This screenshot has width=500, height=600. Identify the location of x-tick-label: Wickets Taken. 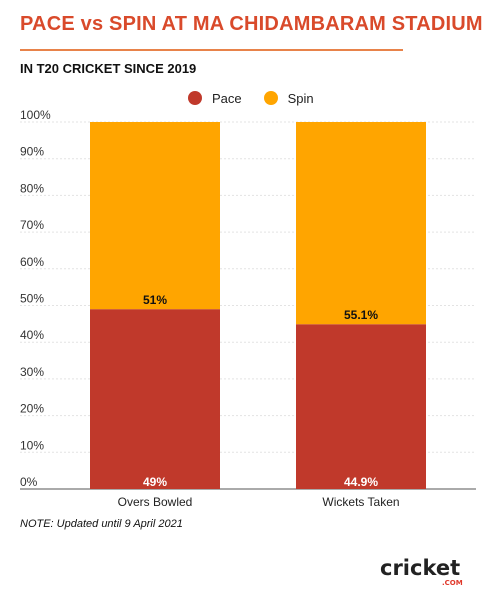
(360, 502).